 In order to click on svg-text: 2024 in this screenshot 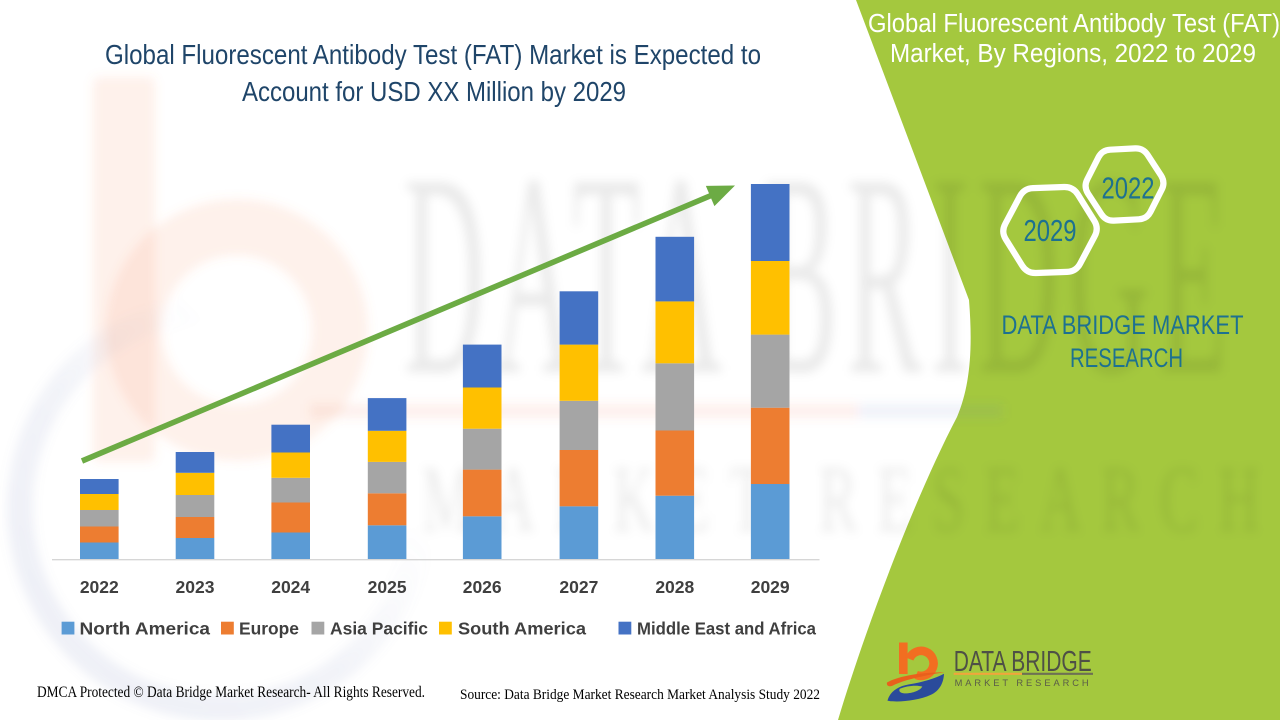, I will do `click(290, 587)`.